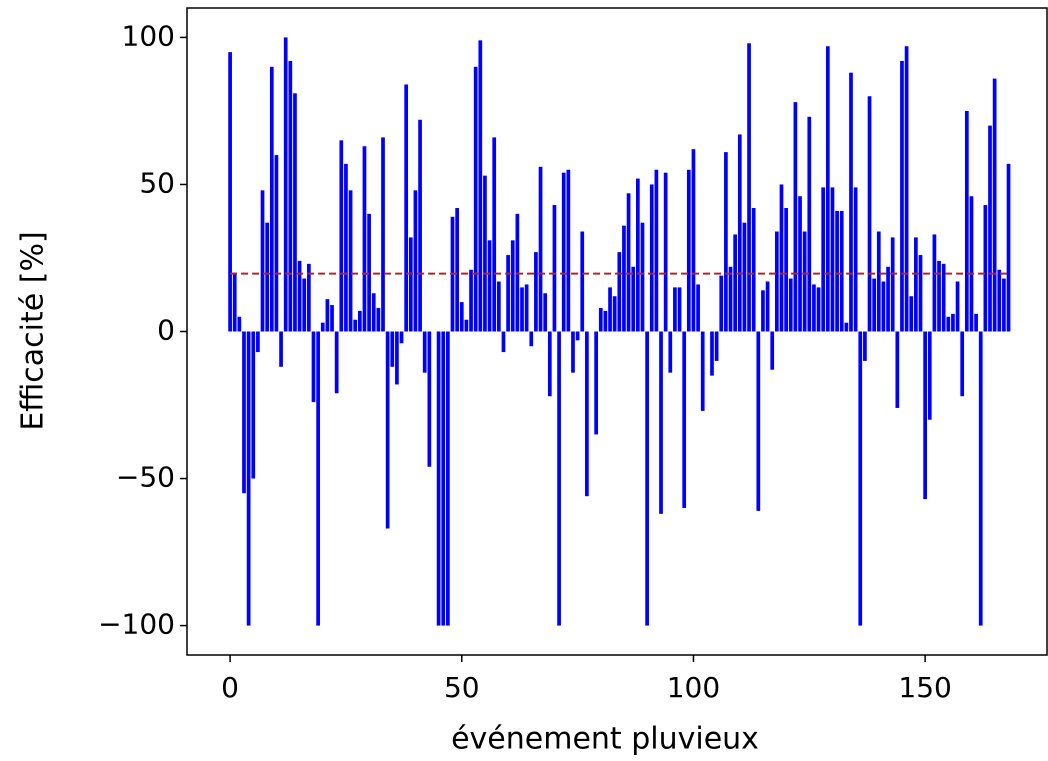 The image size is (1048, 761). What do you see at coordinates (148, 35) in the screenshot?
I see `y-tick-label: 100` at bounding box center [148, 35].